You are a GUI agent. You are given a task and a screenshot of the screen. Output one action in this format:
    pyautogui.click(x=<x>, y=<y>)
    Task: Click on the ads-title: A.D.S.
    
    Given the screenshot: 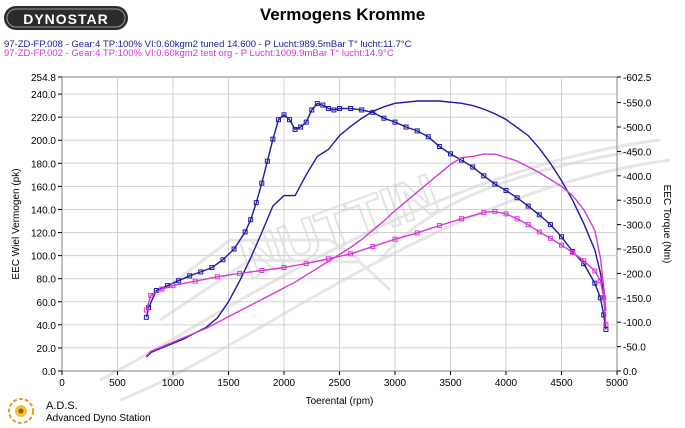 What is the action you would take?
    pyautogui.click(x=62, y=406)
    